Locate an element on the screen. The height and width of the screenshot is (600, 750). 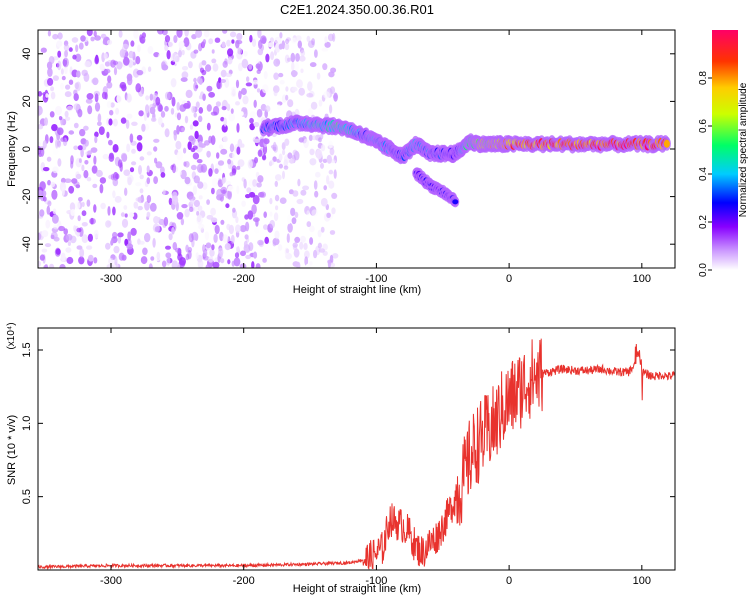
colorbar-ticks: 0.0 0.2 0.4 0.6 0.8 is located at coordinates (705, 174).